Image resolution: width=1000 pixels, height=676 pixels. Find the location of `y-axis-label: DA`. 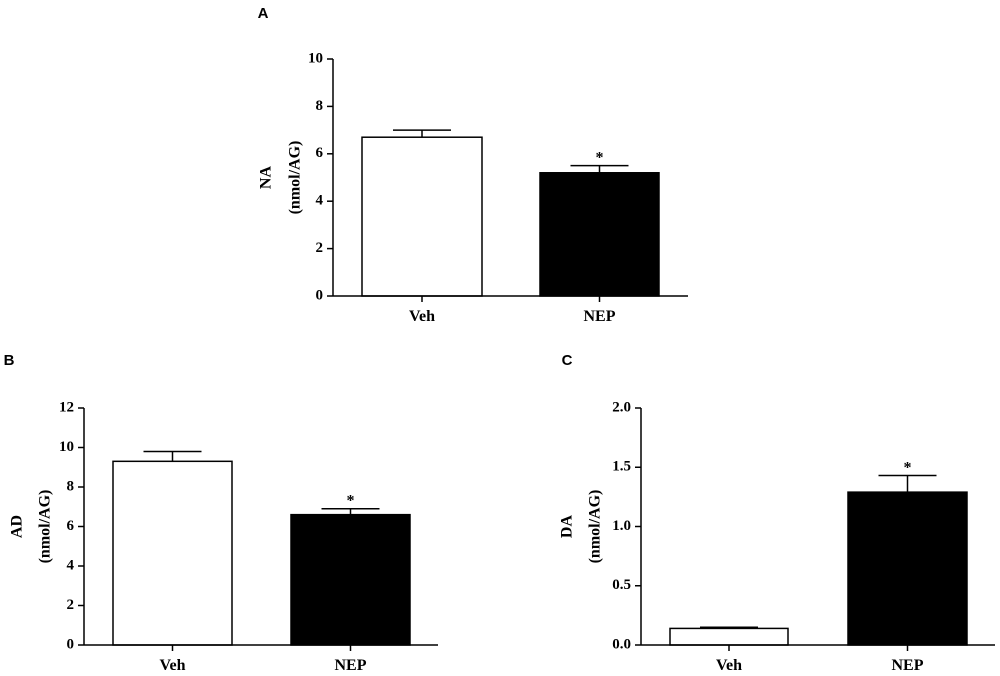

y-axis-label: DA is located at coordinates (567, 527).